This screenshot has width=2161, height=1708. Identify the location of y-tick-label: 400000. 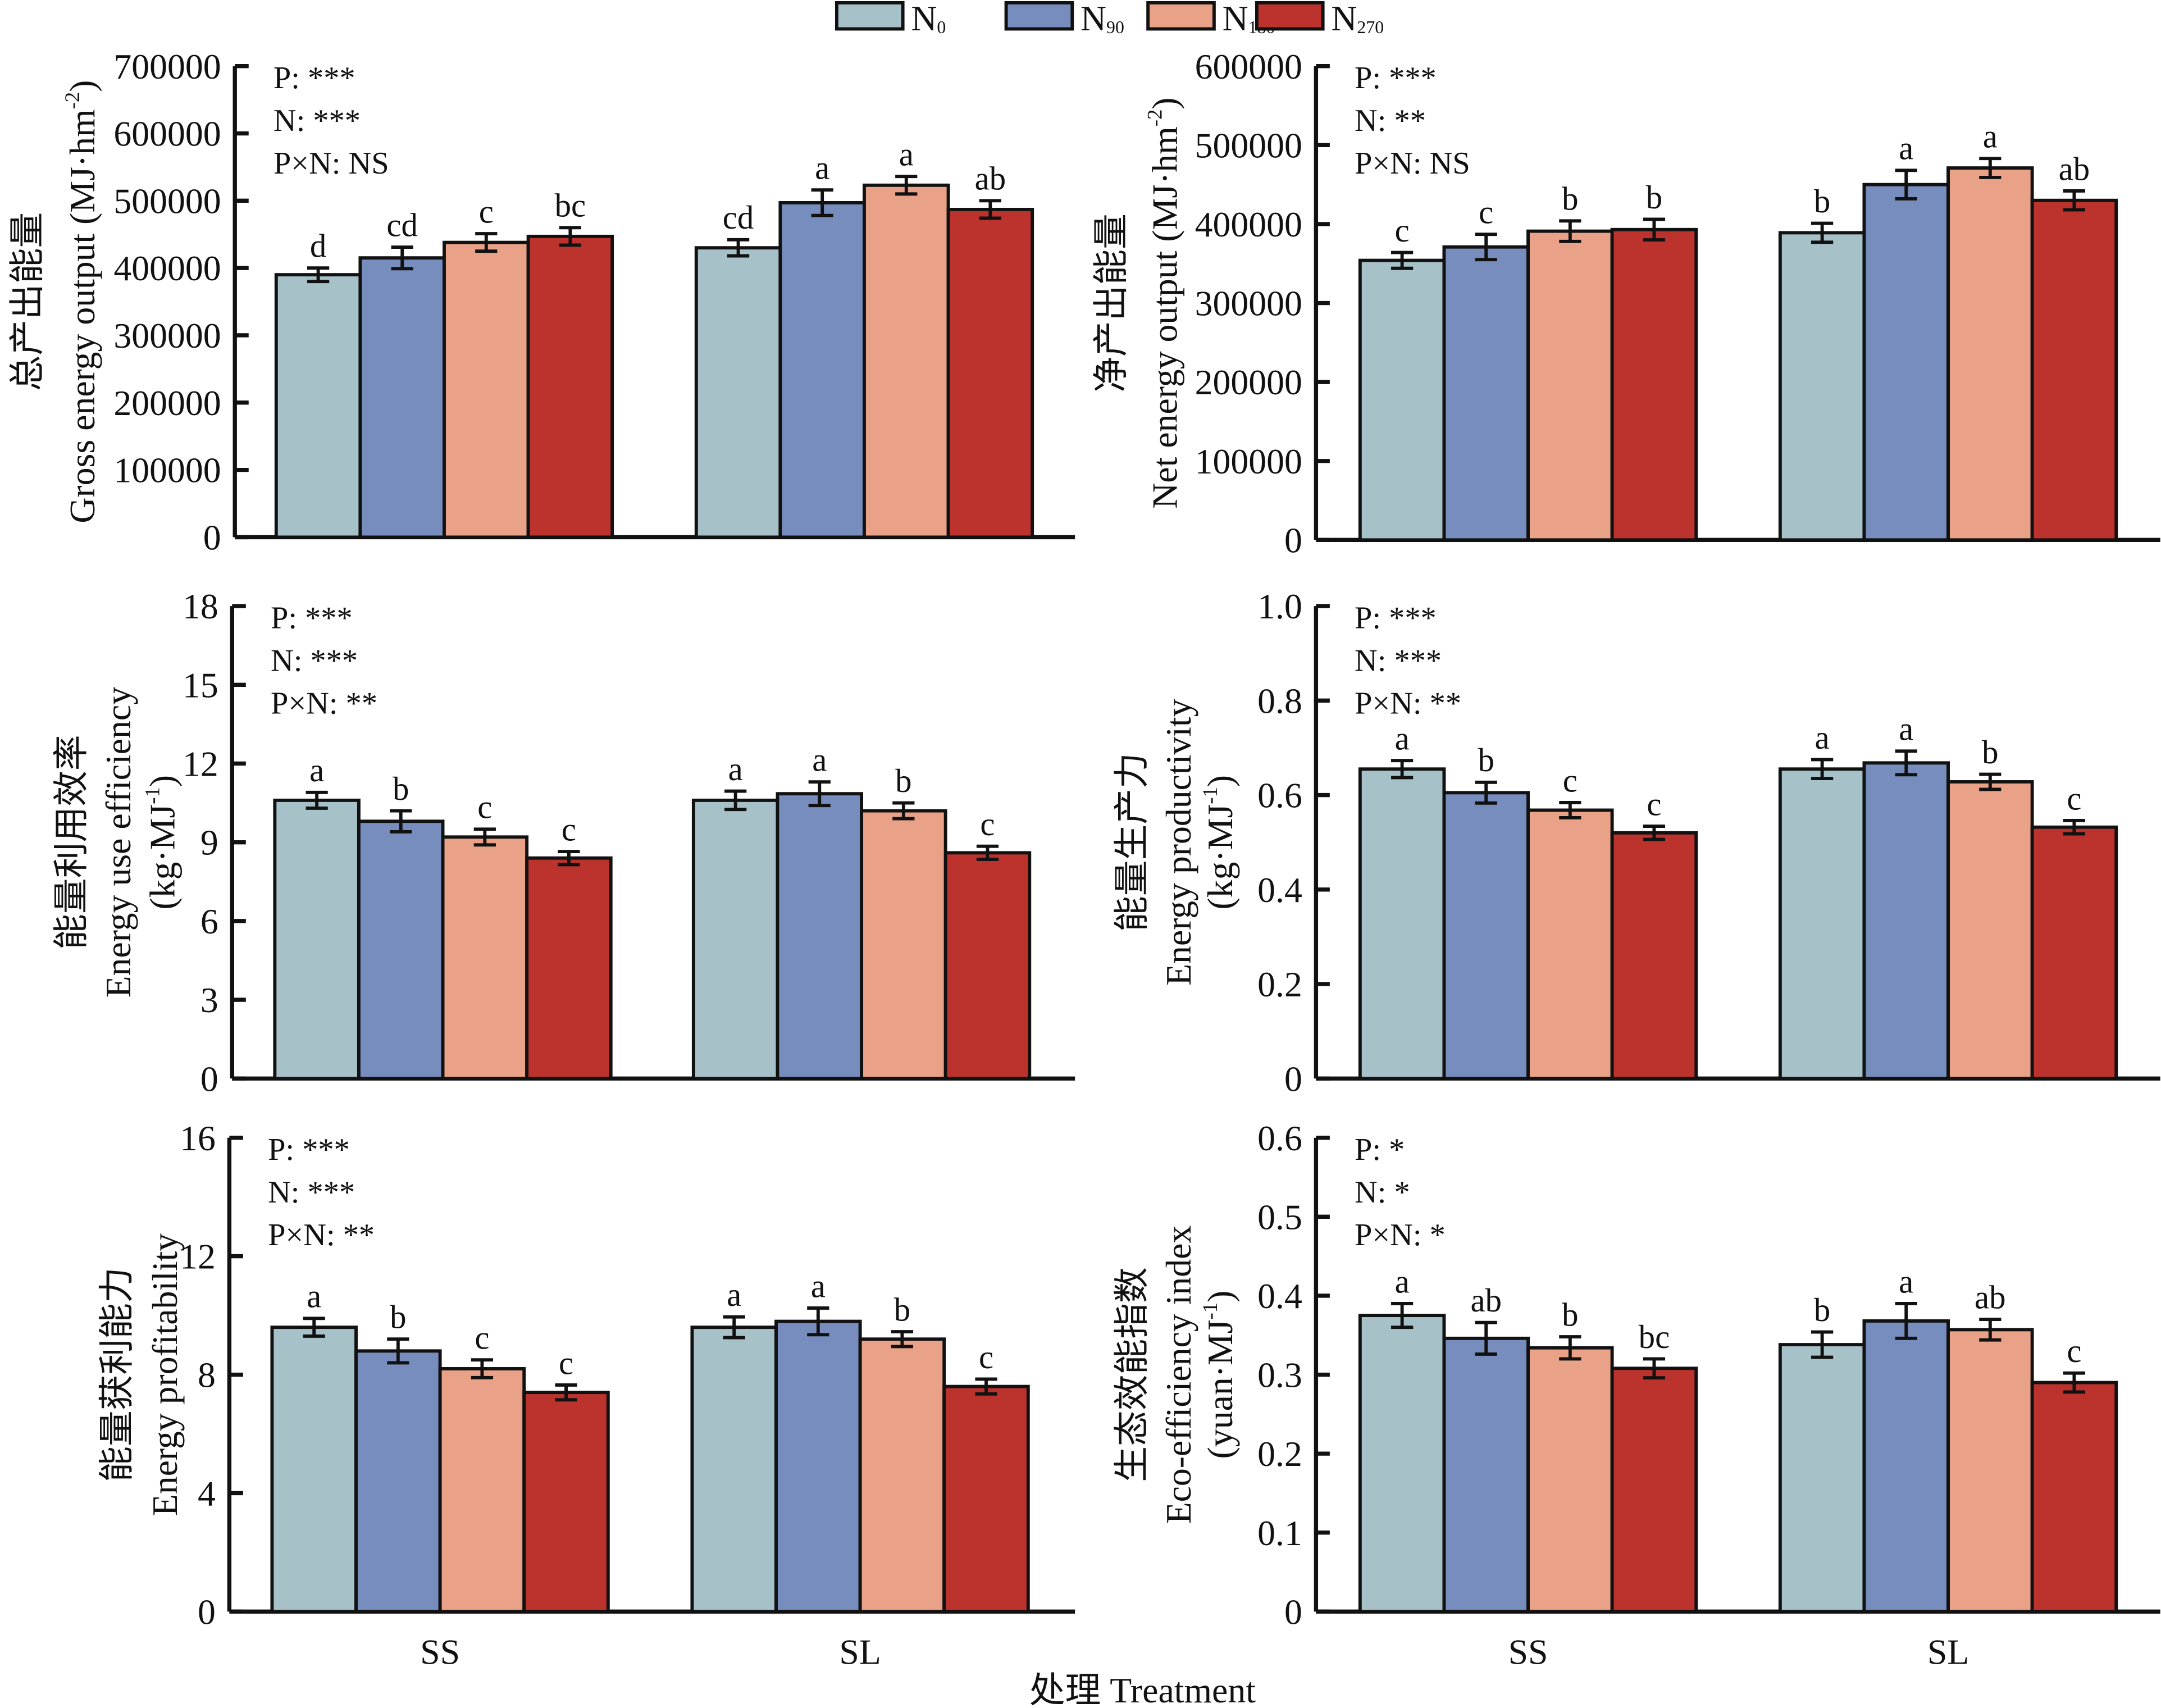
(167, 268).